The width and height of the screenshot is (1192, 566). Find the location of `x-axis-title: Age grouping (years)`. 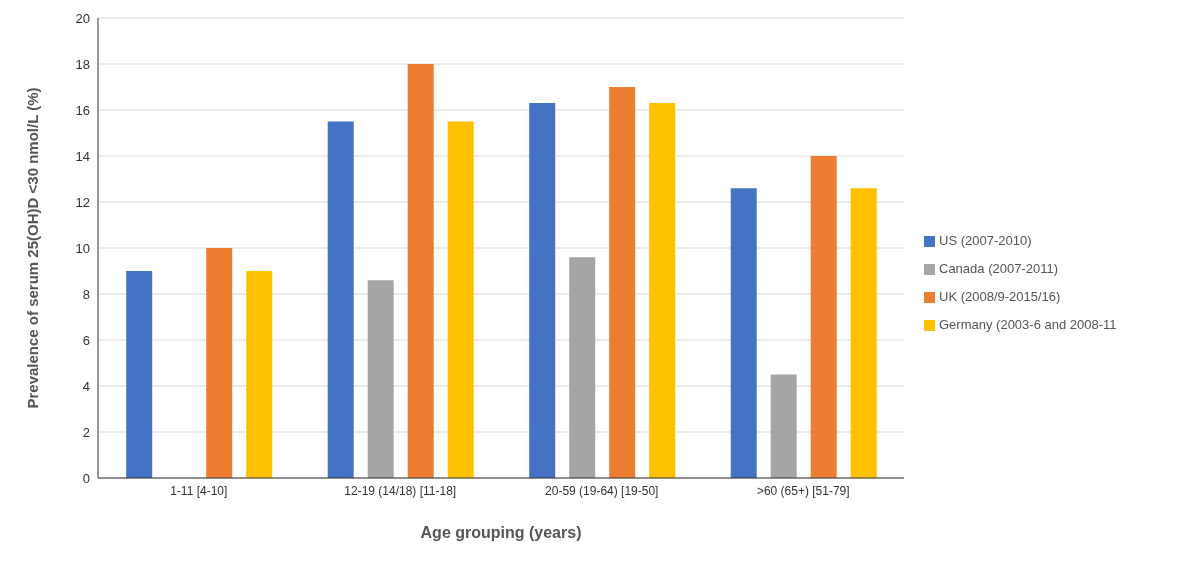

x-axis-title: Age grouping (years) is located at coordinates (501, 532).